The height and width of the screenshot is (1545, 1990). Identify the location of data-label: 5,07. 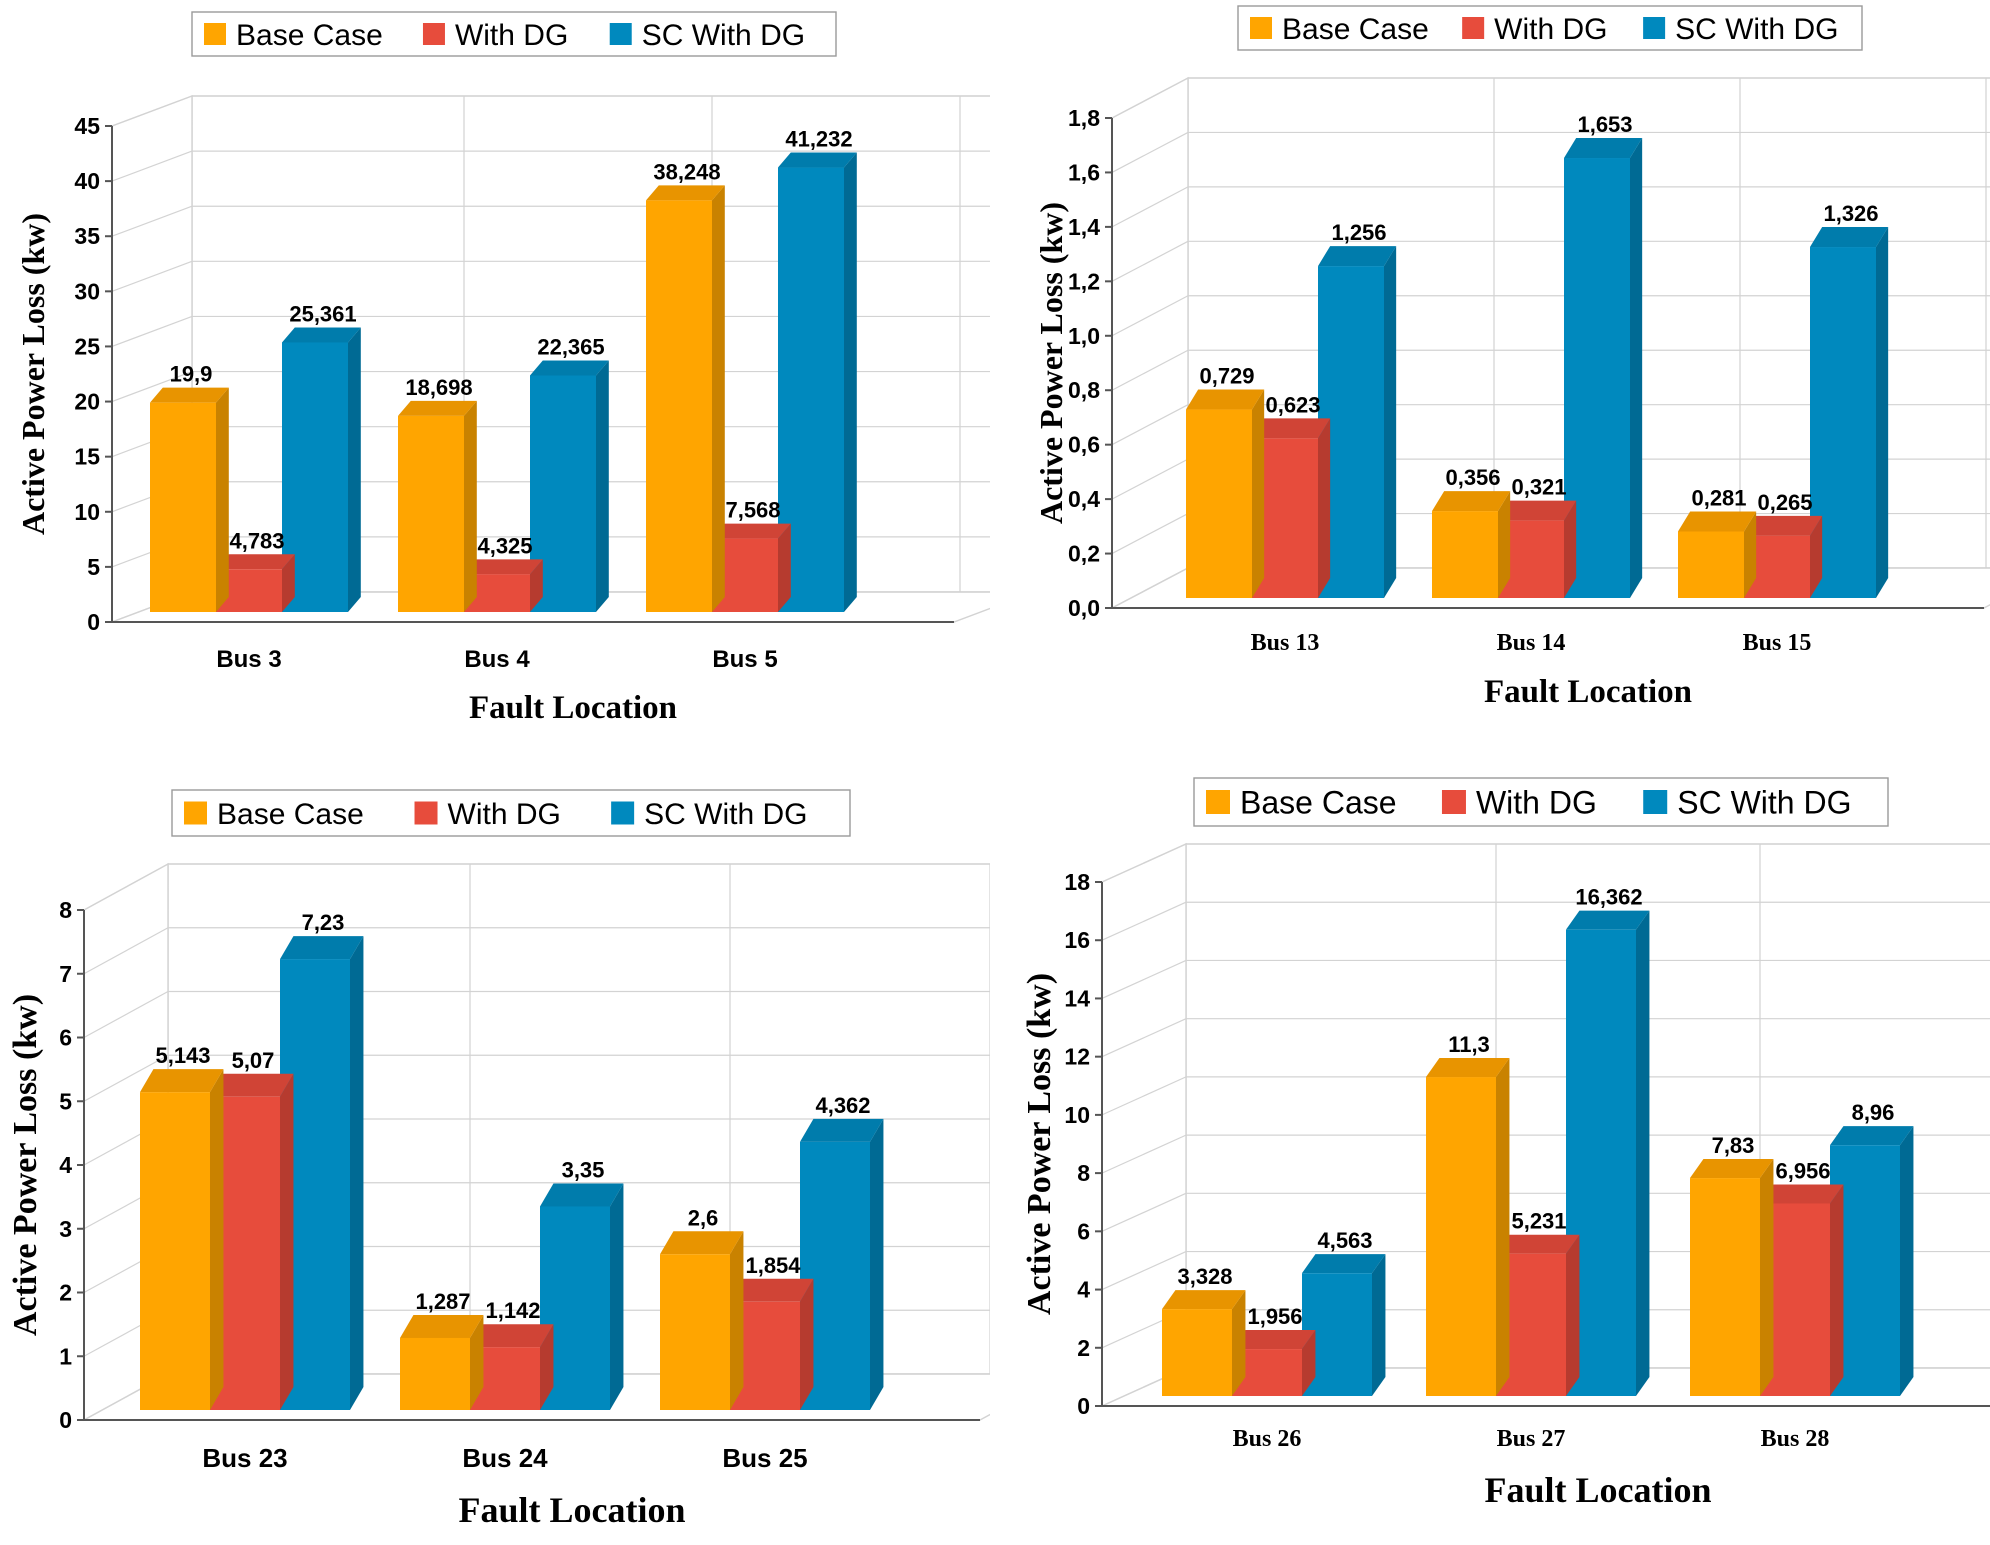
(253, 1060).